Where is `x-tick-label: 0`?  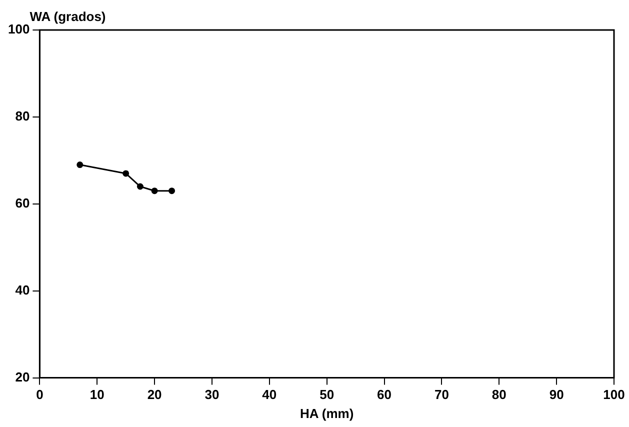 x-tick-label: 0 is located at coordinates (40, 394).